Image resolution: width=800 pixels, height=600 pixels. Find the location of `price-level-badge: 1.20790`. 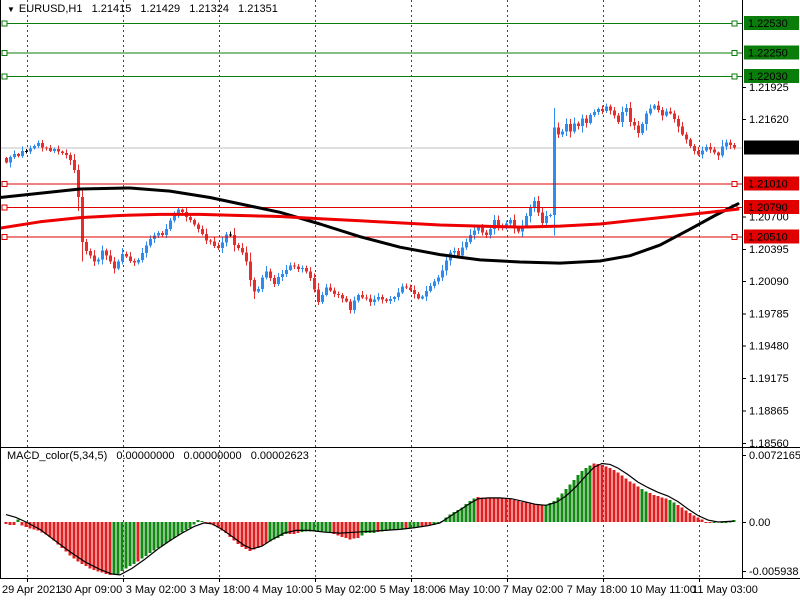

price-level-badge: 1.20790 is located at coordinates (771, 207).